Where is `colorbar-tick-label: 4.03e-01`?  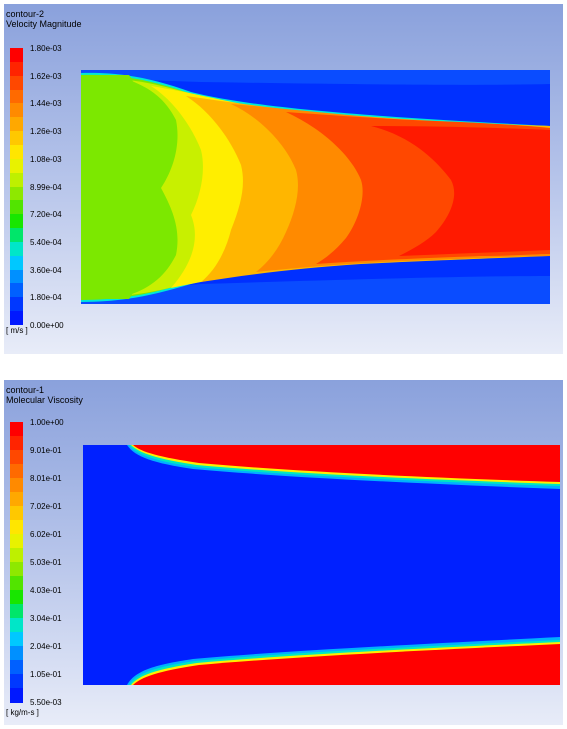 colorbar-tick-label: 4.03e-01 is located at coordinates (46, 590).